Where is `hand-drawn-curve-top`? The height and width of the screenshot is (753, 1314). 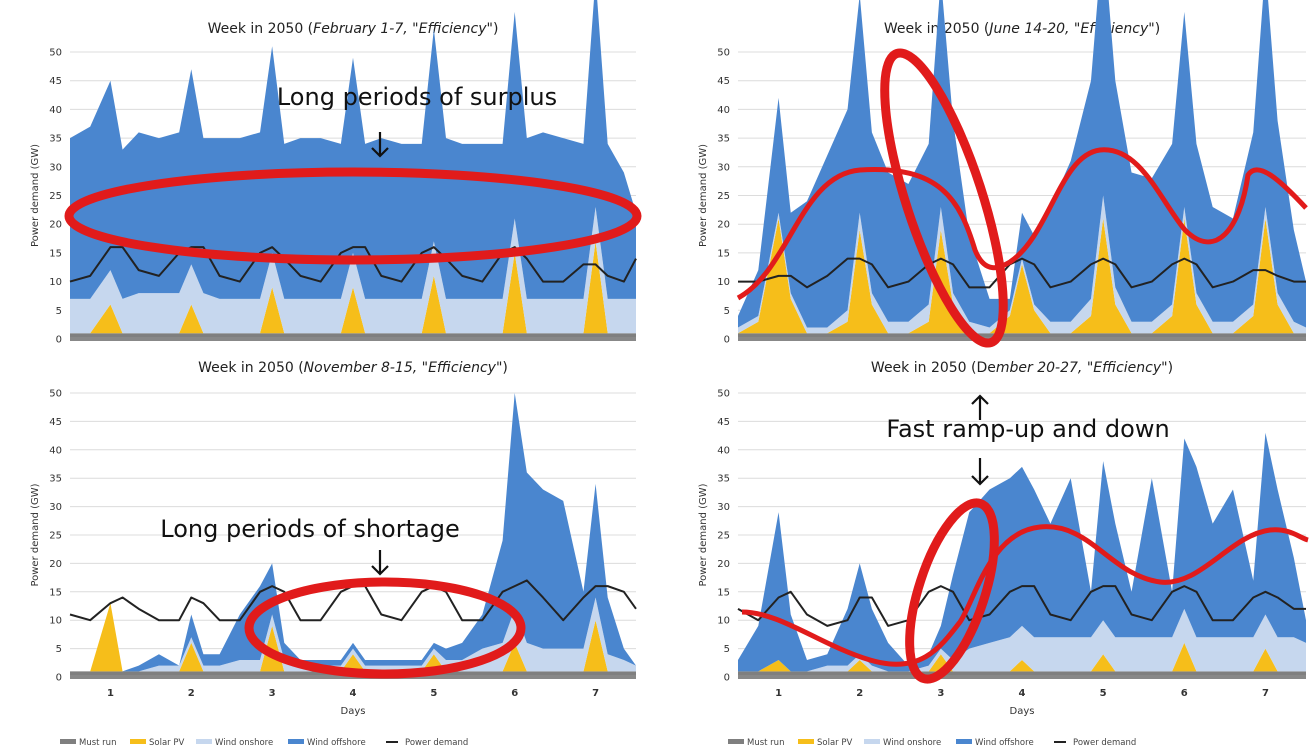 hand-drawn-curve-top is located at coordinates (1022, 224).